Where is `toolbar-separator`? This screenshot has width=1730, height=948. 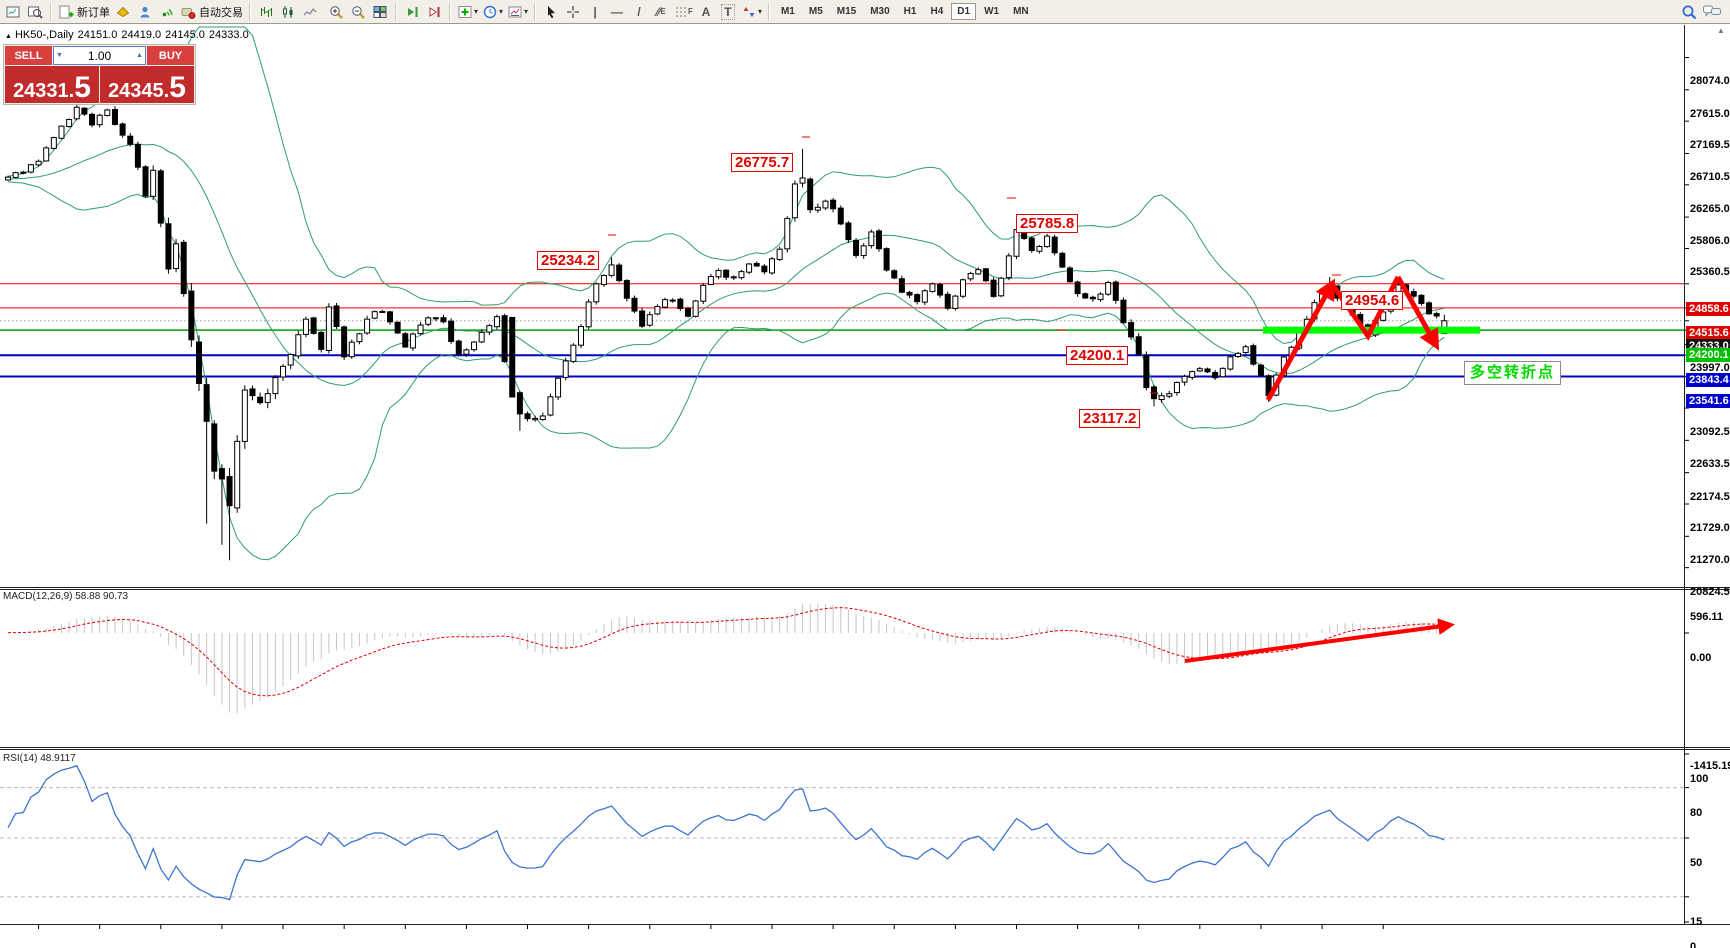 toolbar-separator is located at coordinates (396, 11).